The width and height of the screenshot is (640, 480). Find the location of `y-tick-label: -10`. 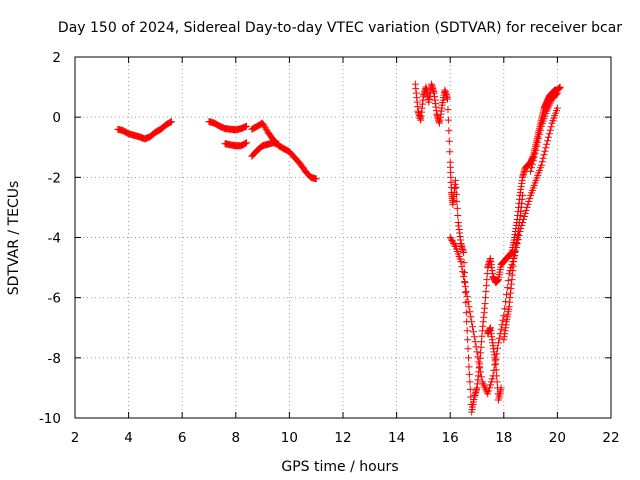

y-tick-label: -10 is located at coordinates (50, 419).